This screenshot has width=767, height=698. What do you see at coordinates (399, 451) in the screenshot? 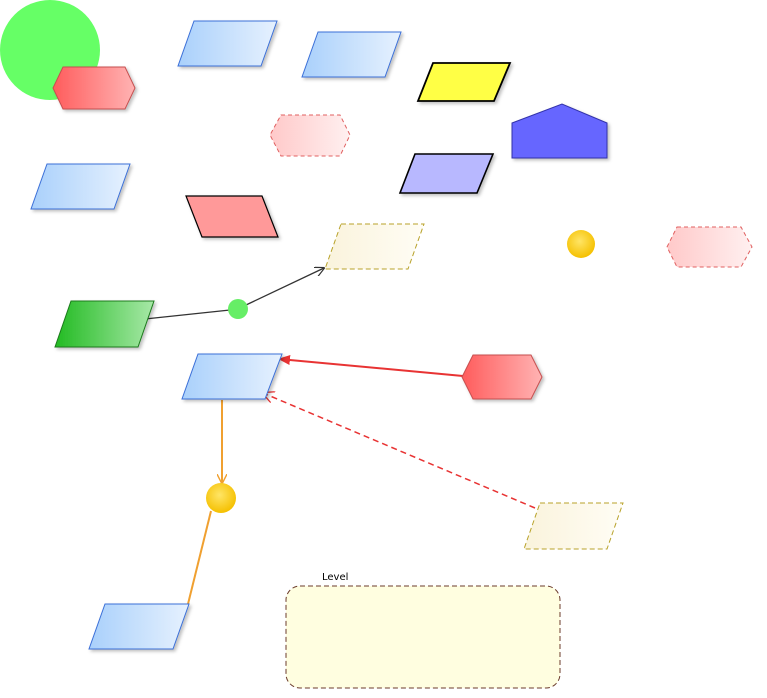
I see `edge-cream-to-blue-dashed` at bounding box center [399, 451].